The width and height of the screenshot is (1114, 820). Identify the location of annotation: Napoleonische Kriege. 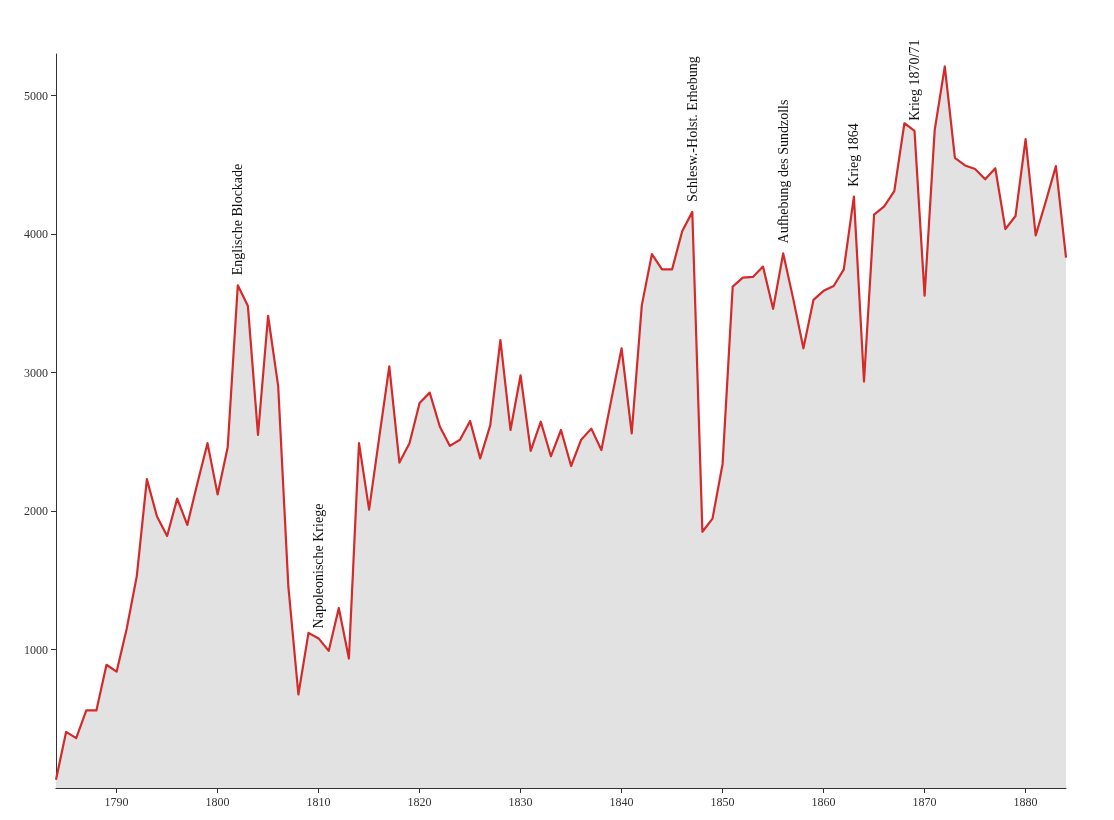
(319, 566).